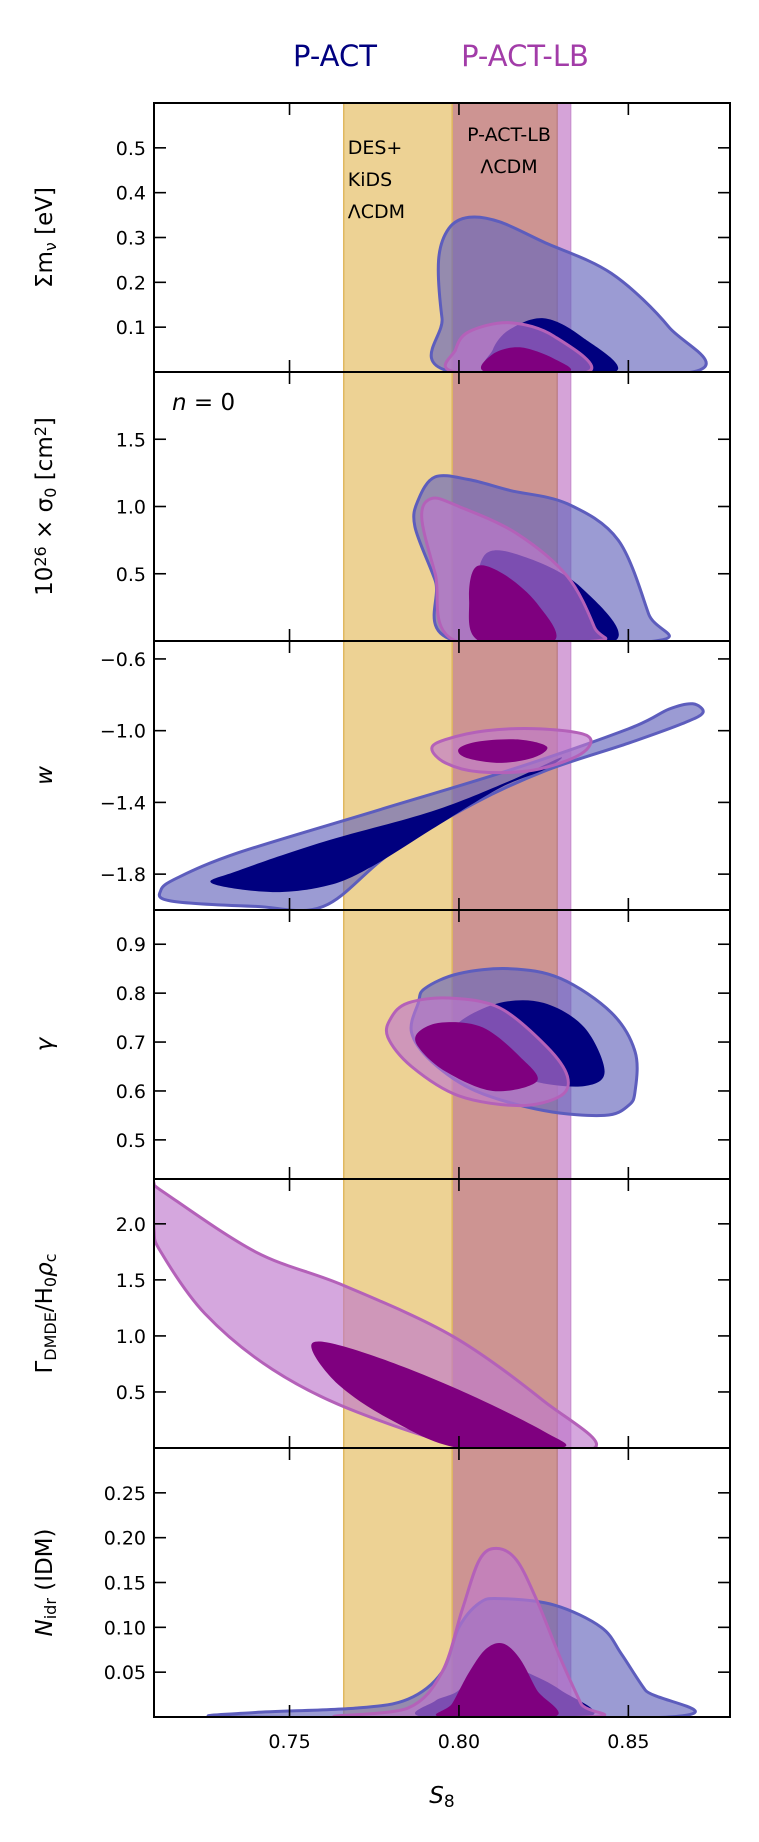 Image resolution: width=759 pixels, height=1842 pixels. I want to click on band-label-p-act-lb-lcdm: P-ACT-LB, so click(509, 135).